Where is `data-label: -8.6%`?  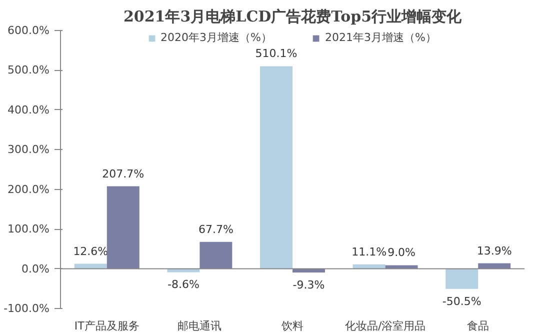
data-label: -8.6% is located at coordinates (184, 285).